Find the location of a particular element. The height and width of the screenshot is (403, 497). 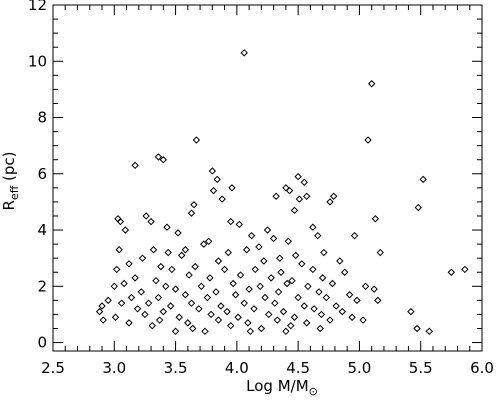

y-tick-label: 0 is located at coordinates (42, 343).